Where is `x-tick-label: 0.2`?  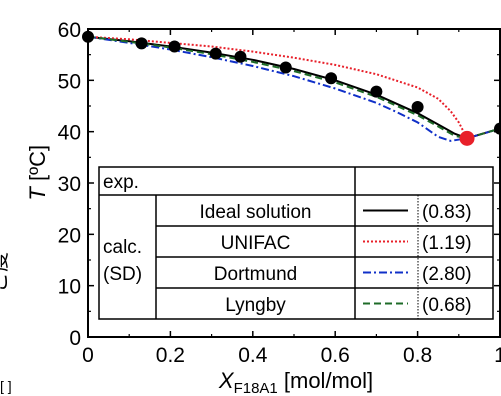 x-tick-label: 0.2 is located at coordinates (170, 355).